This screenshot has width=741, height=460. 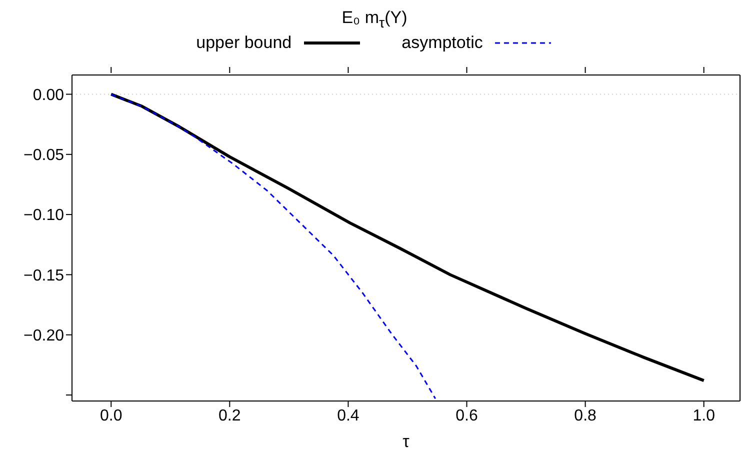 What do you see at coordinates (374, 20) in the screenshot?
I see `chart-title: E₀ m$_{τ}$(Y)` at bounding box center [374, 20].